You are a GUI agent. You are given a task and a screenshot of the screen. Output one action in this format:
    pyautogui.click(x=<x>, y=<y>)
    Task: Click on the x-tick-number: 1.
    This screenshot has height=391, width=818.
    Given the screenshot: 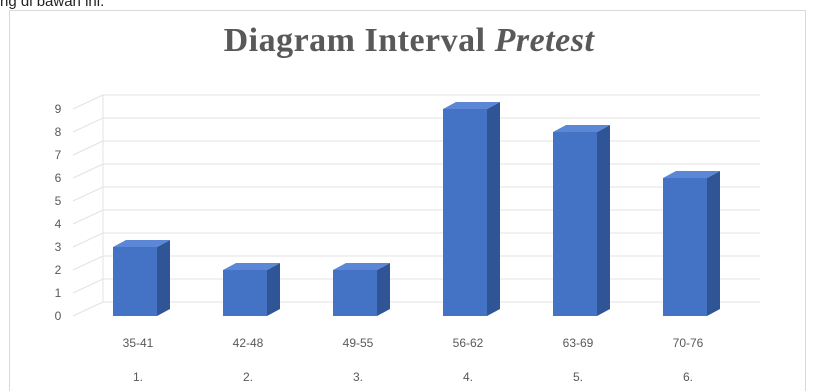 What is the action you would take?
    pyautogui.click(x=138, y=377)
    